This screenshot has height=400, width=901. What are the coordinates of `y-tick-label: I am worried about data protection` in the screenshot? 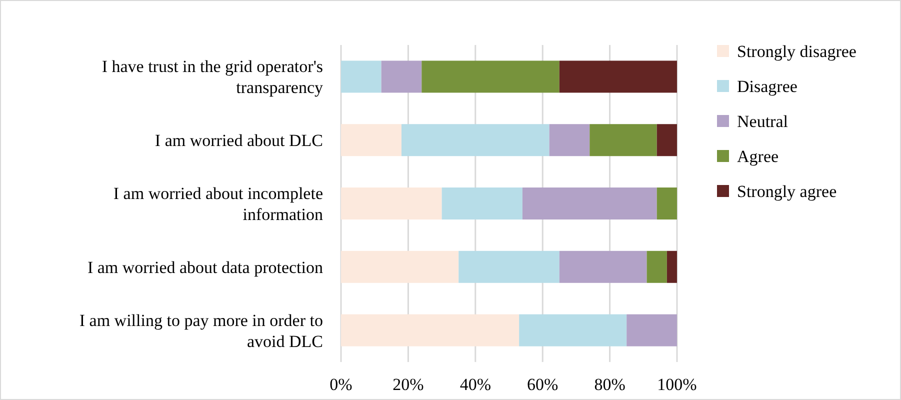 It's located at (205, 267).